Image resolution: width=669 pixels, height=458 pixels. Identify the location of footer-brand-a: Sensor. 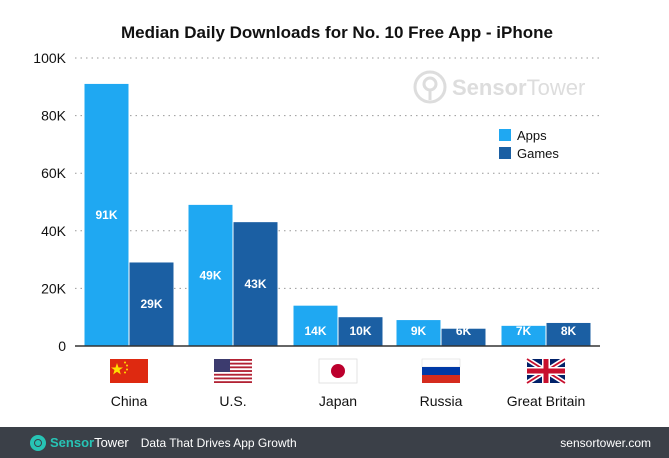
(72, 442).